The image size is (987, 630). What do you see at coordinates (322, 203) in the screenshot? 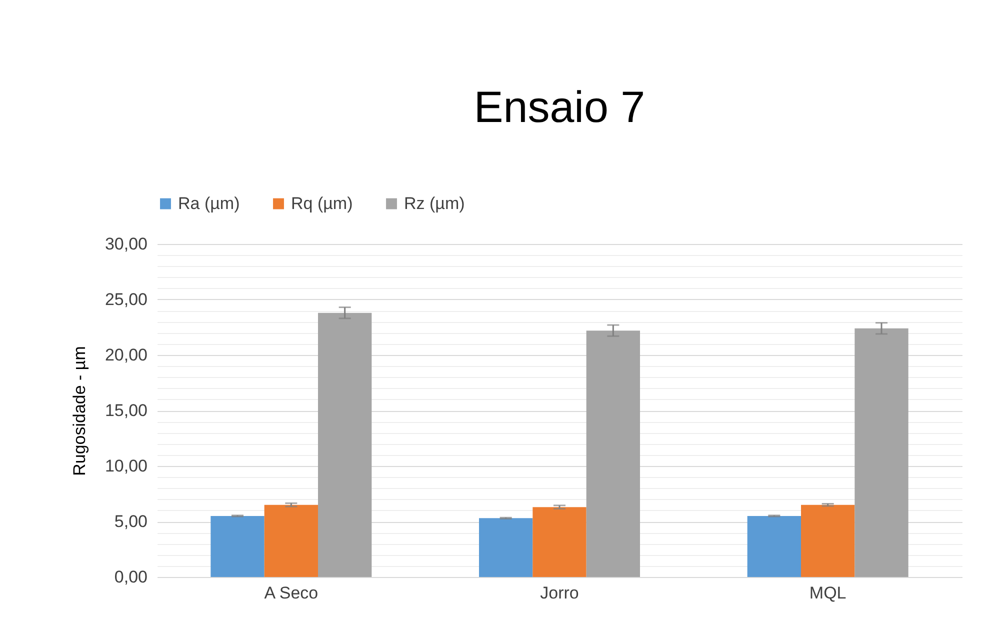
I see `legend-label: Rq (µm)` at bounding box center [322, 203].